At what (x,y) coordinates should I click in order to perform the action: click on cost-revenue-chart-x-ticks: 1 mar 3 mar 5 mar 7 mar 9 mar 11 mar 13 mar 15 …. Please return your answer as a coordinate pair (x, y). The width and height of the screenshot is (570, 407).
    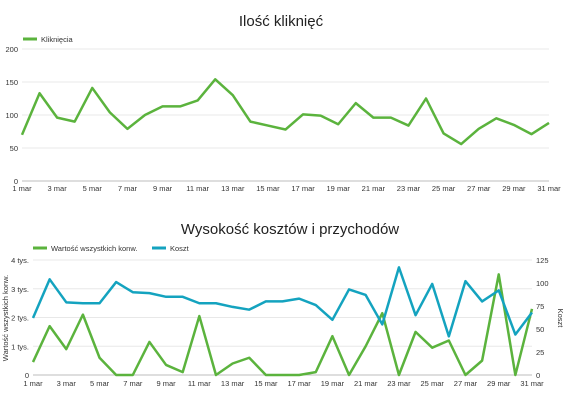
    Looking at the image, I should click on (283, 383).